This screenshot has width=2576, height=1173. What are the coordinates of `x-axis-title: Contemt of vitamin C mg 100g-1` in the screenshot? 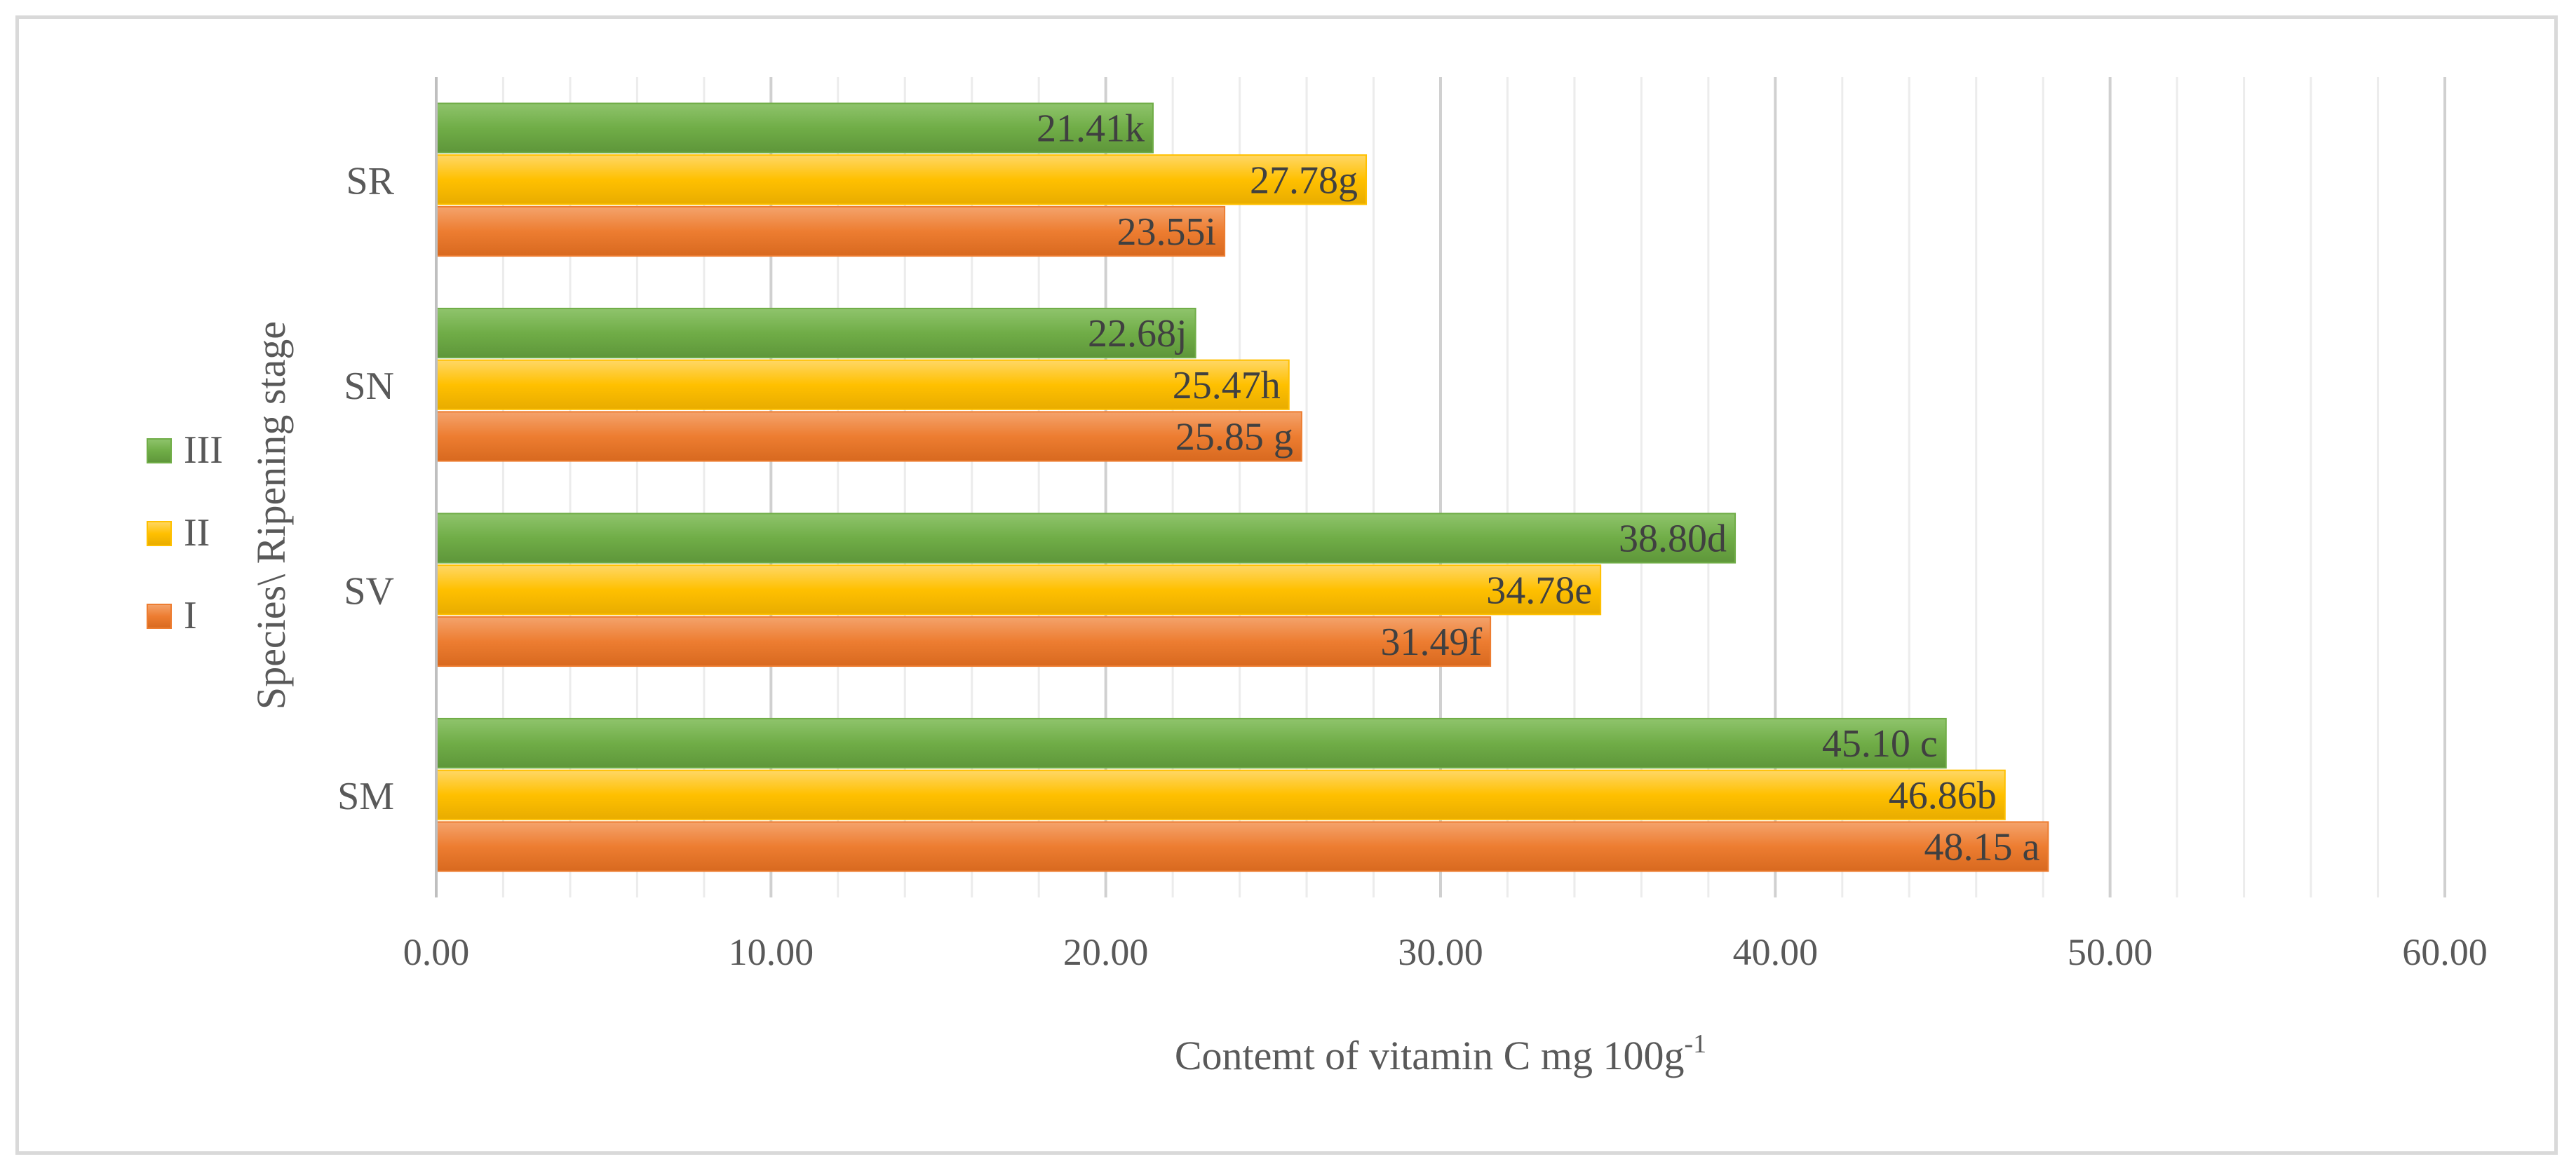 It's located at (1440, 1053).